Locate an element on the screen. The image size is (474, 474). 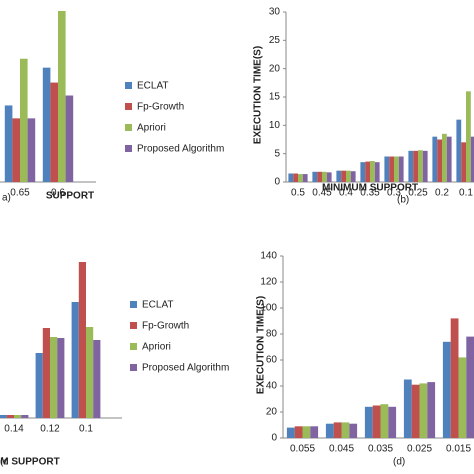
x-tick-label: 0.65 is located at coordinates (20, 193).